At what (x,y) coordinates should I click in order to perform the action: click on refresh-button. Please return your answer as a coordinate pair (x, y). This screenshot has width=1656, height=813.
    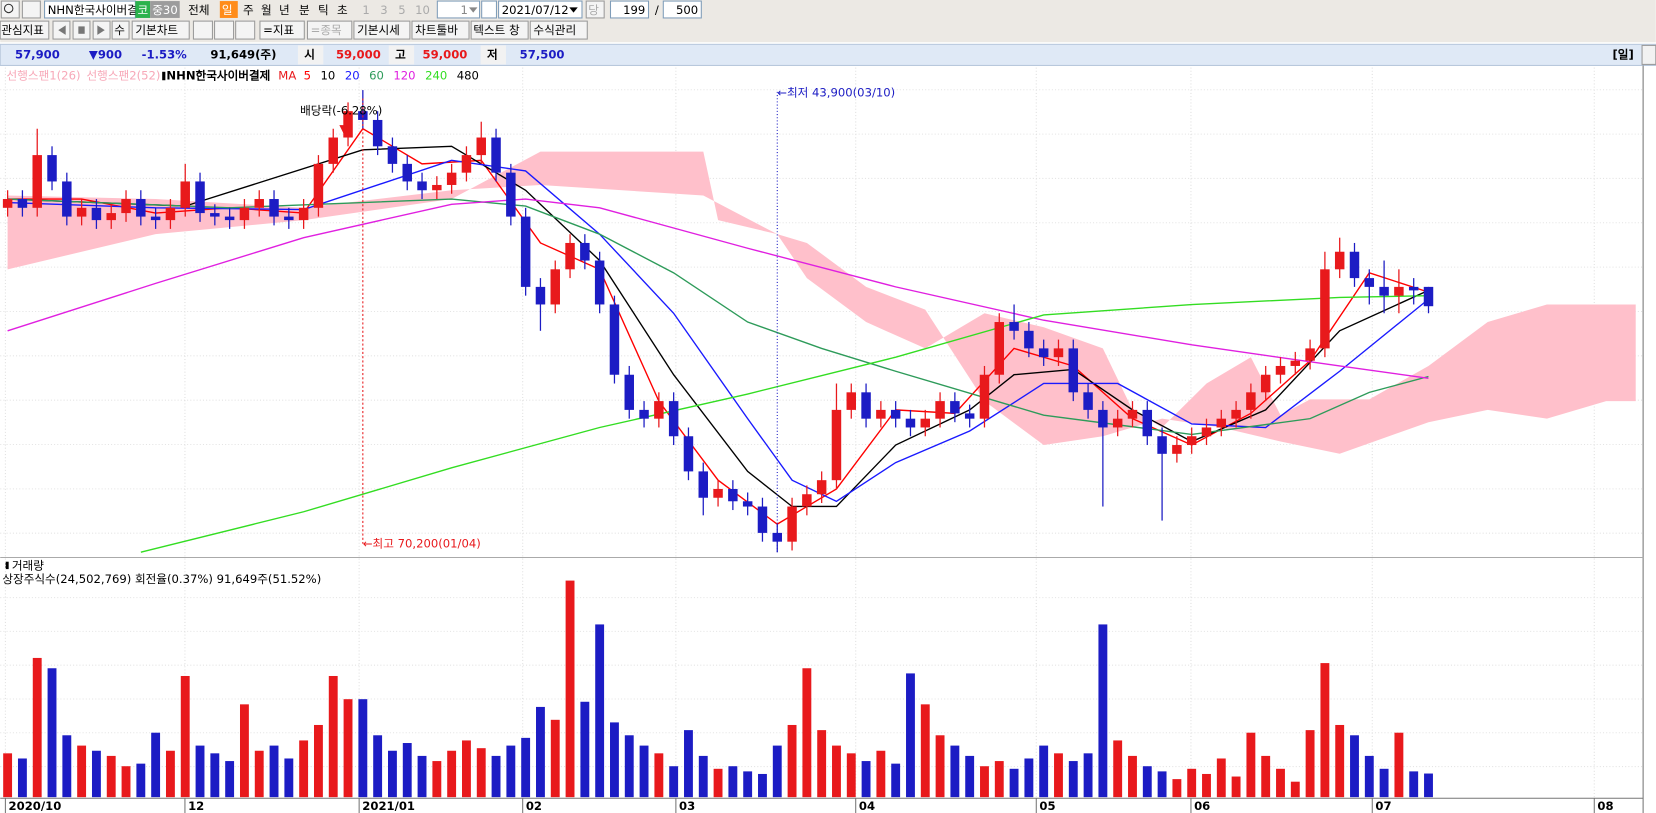
    Looking at the image, I should click on (31, 9).